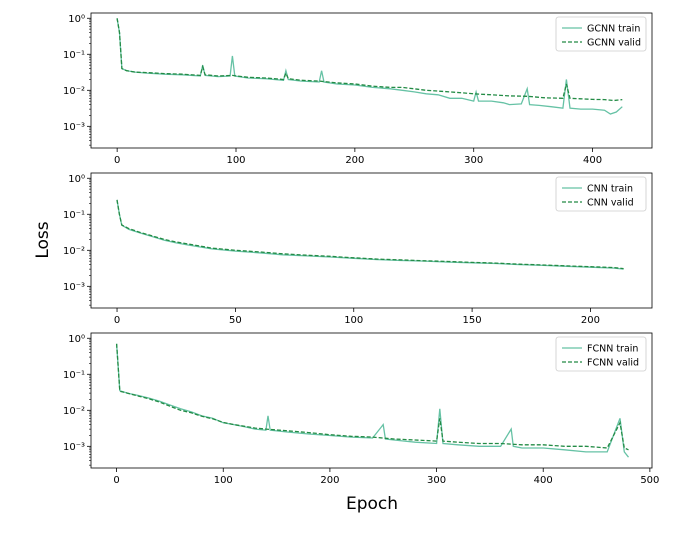  Describe the element at coordinates (649, 480) in the screenshot. I see `x-tick-label: 500` at that location.